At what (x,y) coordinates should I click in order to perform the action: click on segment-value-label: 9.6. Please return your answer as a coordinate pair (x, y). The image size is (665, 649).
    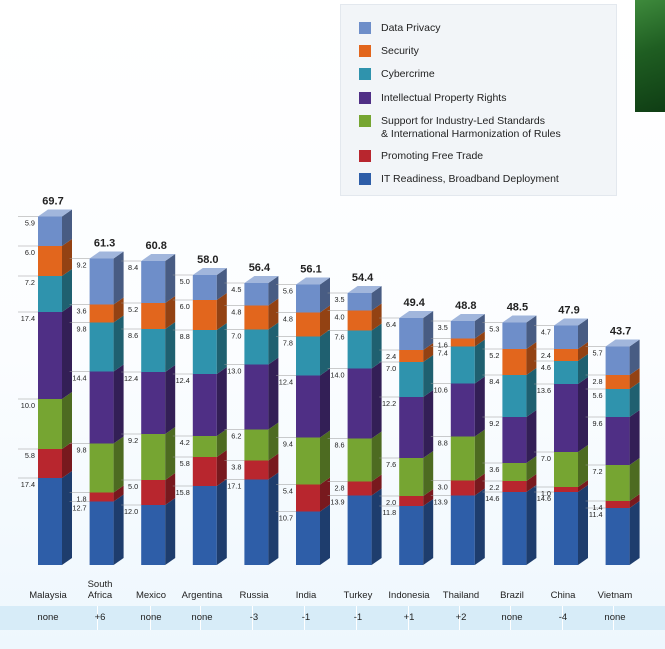
    Looking at the image, I should click on (597, 423).